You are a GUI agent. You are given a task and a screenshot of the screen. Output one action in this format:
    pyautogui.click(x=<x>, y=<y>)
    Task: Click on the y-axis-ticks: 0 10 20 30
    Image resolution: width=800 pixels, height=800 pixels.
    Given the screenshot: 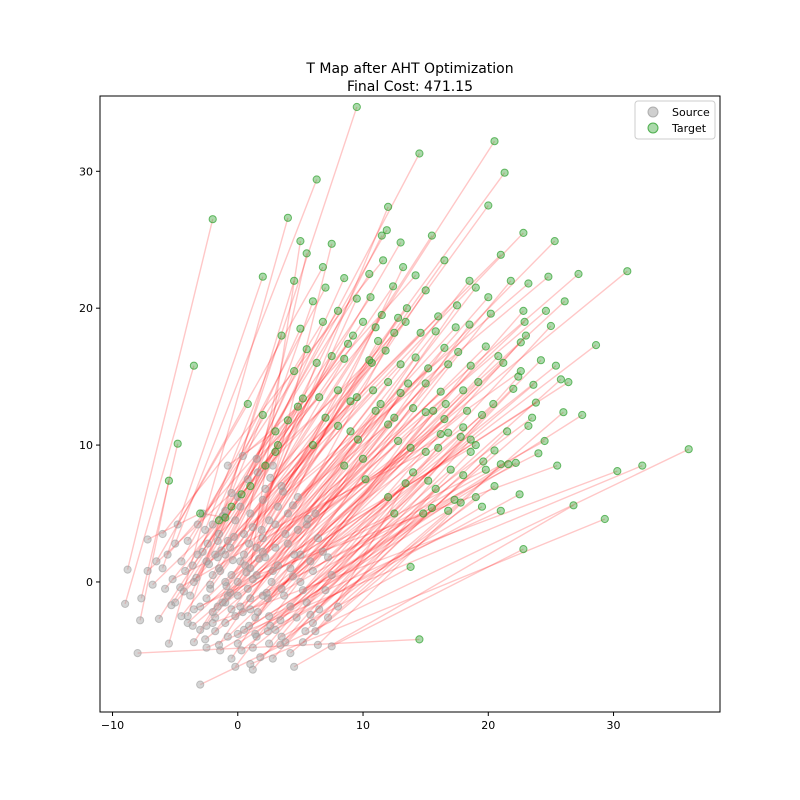 What is the action you would take?
    pyautogui.click(x=89, y=377)
    